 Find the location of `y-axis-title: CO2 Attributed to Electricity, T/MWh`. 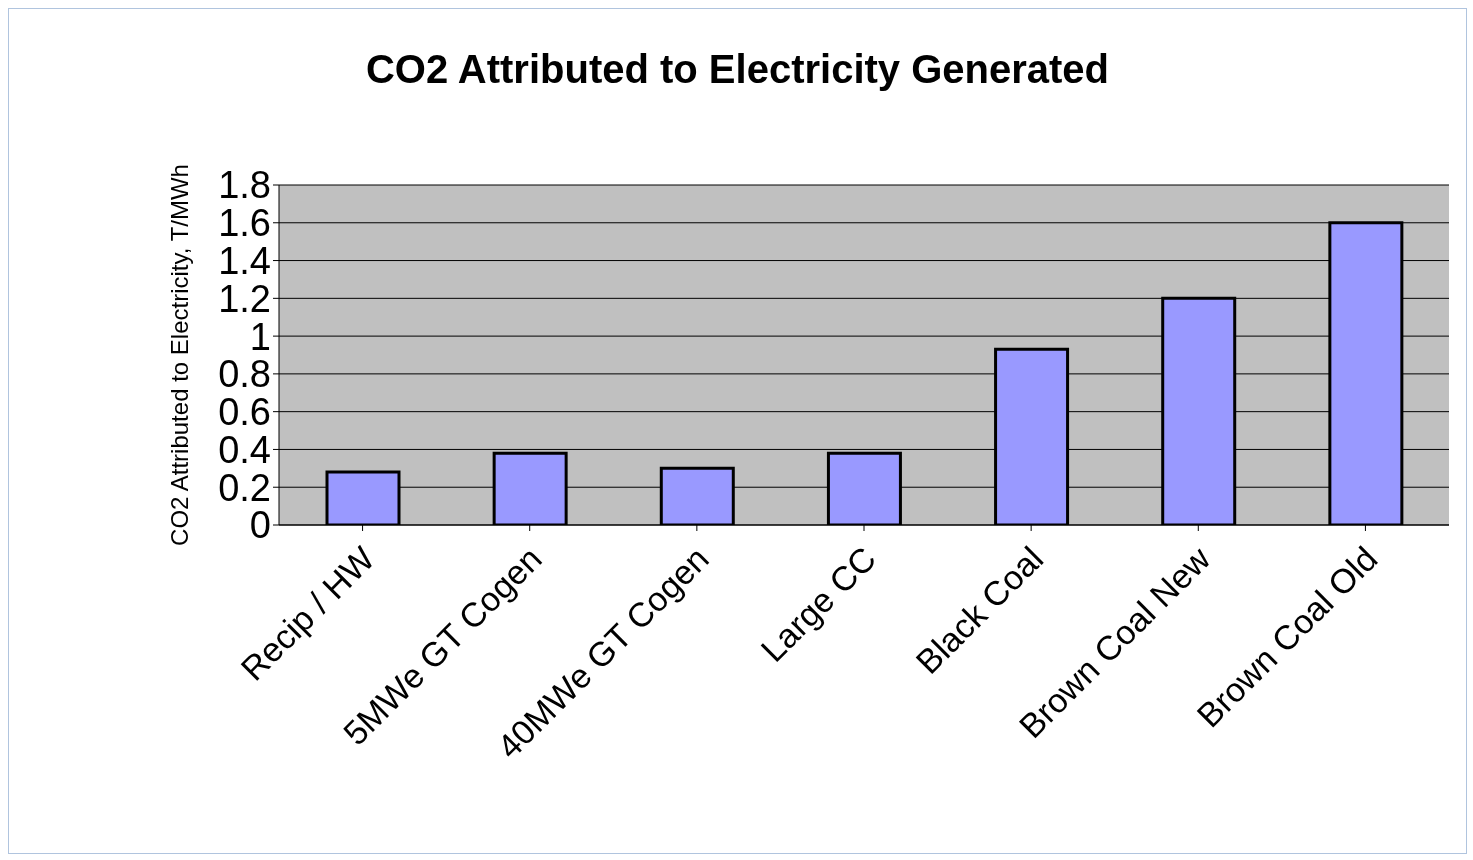

y-axis-title: CO2 Attributed to Electricity, T/MWh is located at coordinates (179, 355).